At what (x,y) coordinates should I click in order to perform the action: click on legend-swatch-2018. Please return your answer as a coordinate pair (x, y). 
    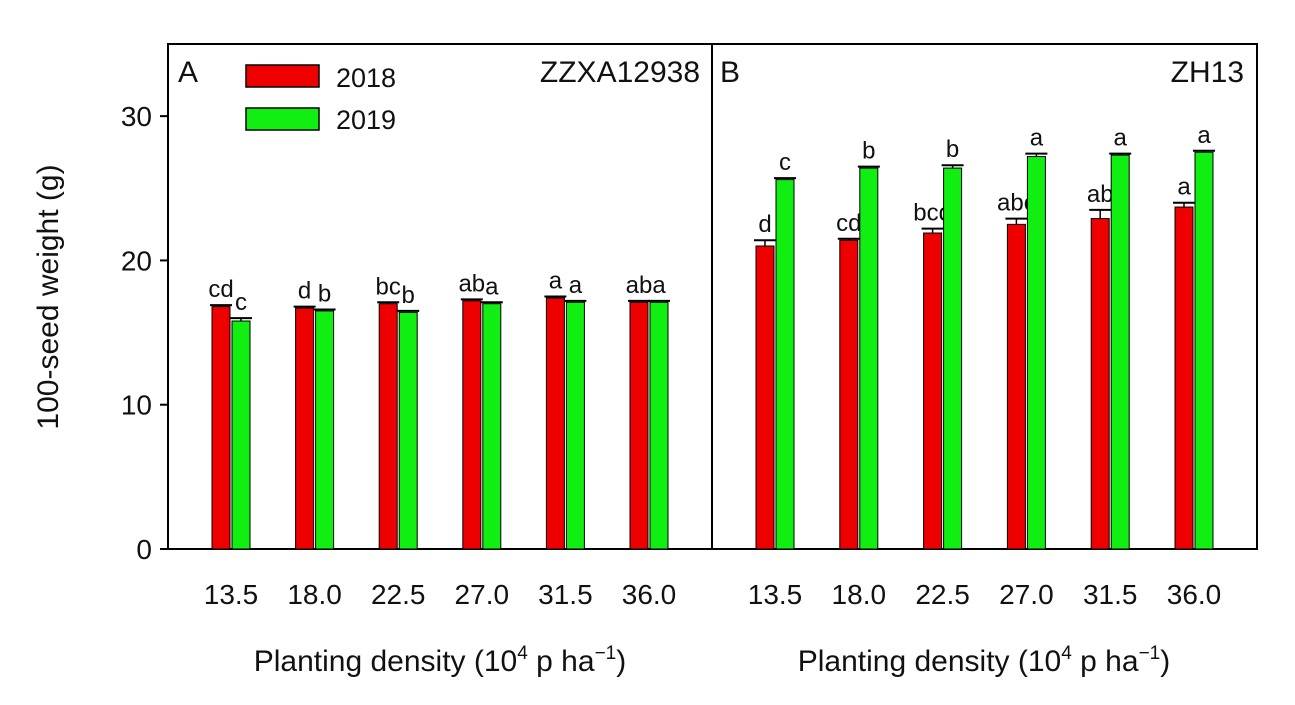
    Looking at the image, I should click on (282, 76).